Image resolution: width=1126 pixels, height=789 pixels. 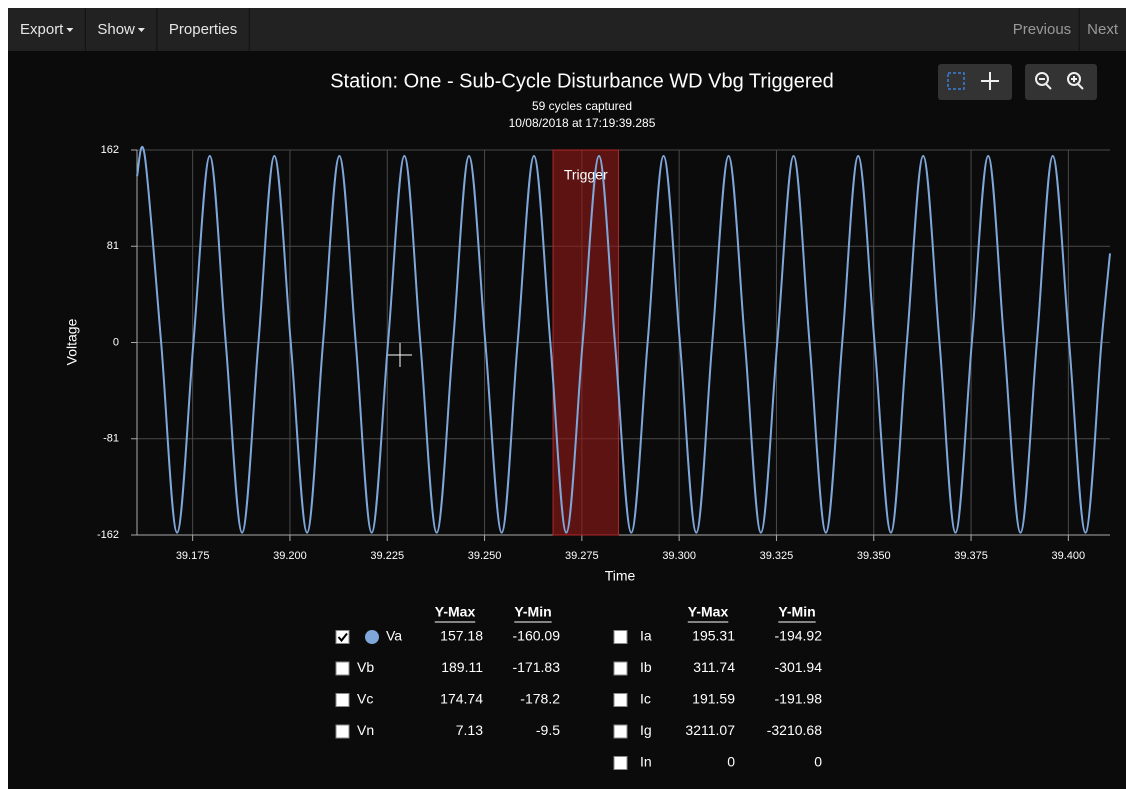 What do you see at coordinates (645, 699) in the screenshot?
I see `legend-name: Ic` at bounding box center [645, 699].